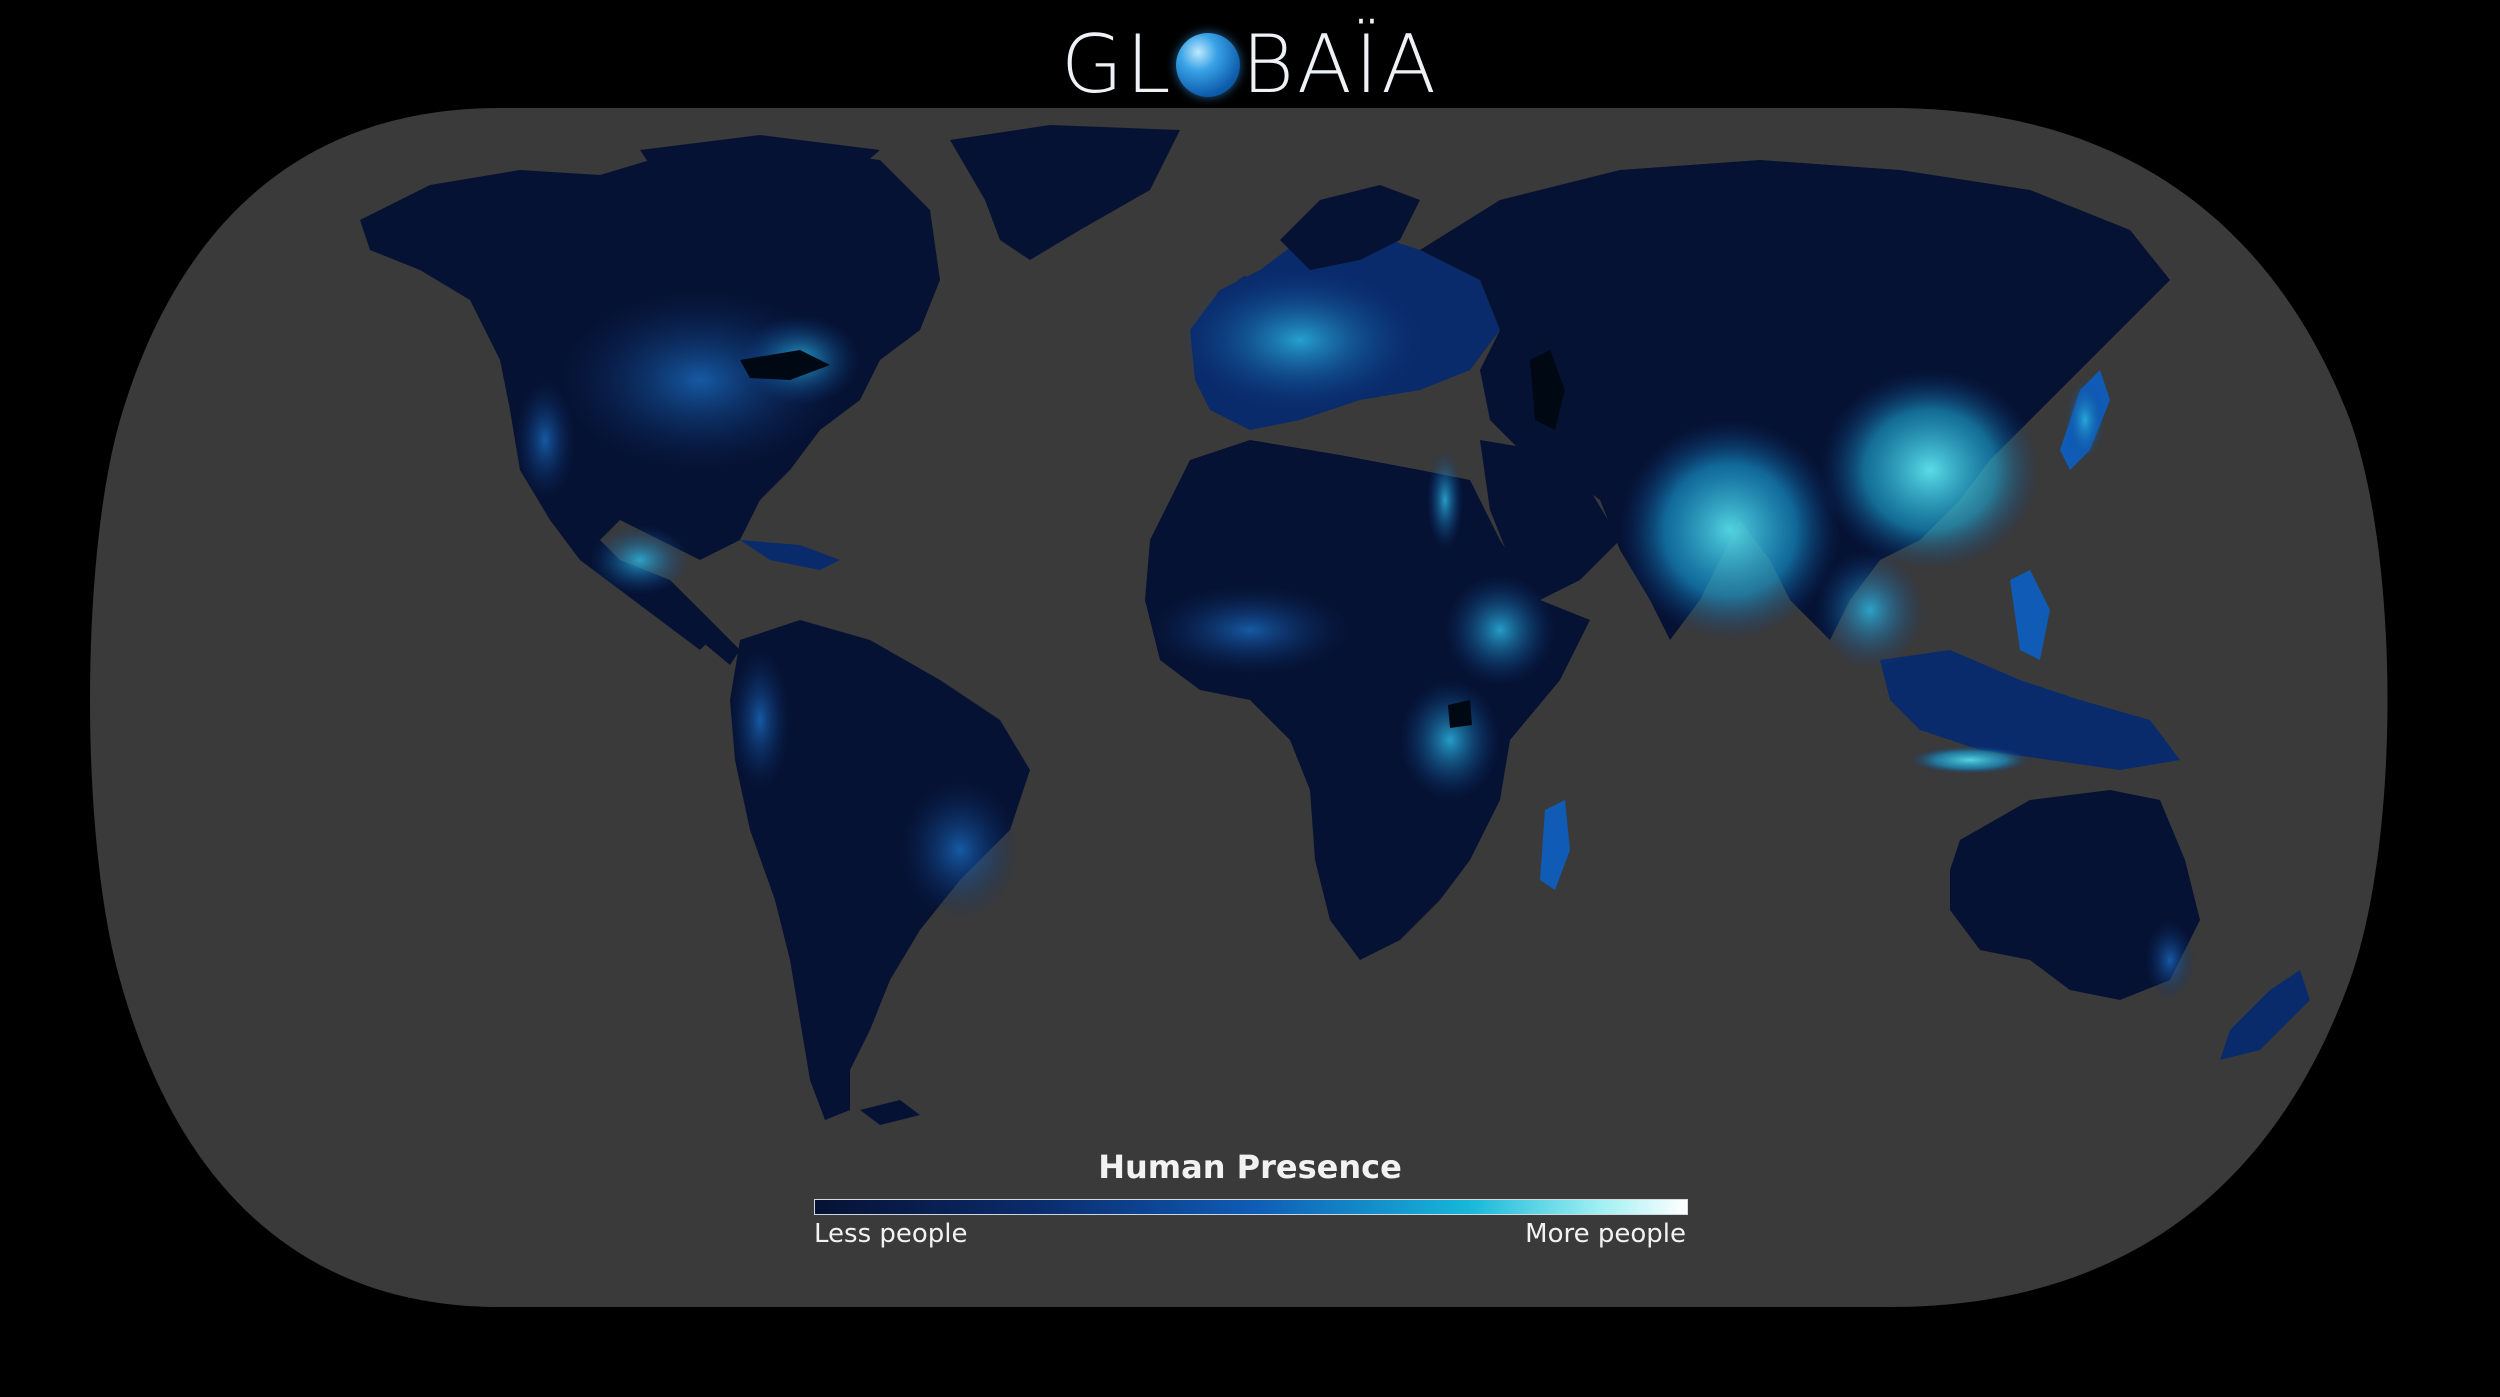 The width and height of the screenshot is (2500, 1397). What do you see at coordinates (1065, 192) in the screenshot?
I see `greenland` at bounding box center [1065, 192].